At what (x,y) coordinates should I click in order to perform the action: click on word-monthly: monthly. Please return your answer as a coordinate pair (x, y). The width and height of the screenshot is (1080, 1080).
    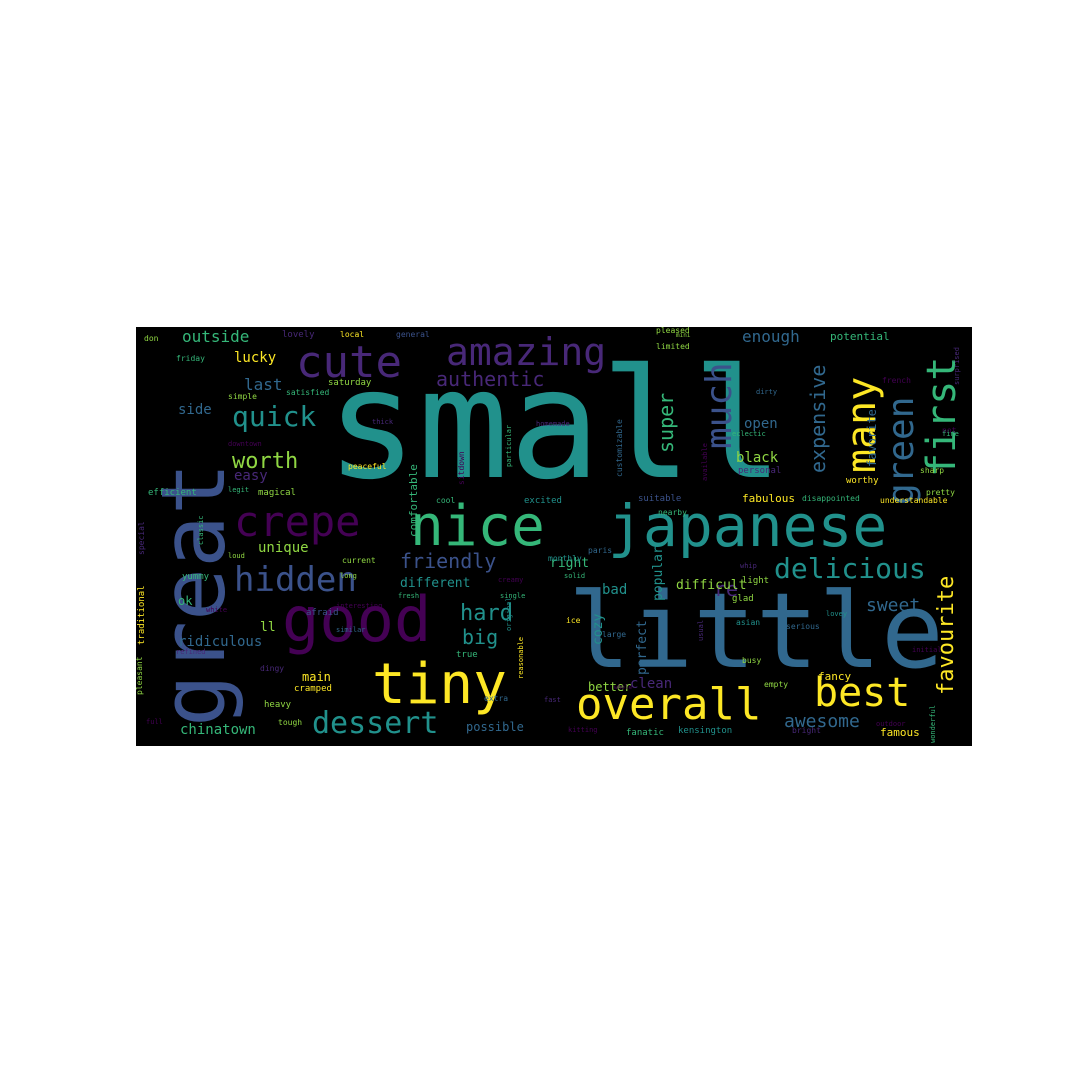
    Looking at the image, I should click on (565, 558).